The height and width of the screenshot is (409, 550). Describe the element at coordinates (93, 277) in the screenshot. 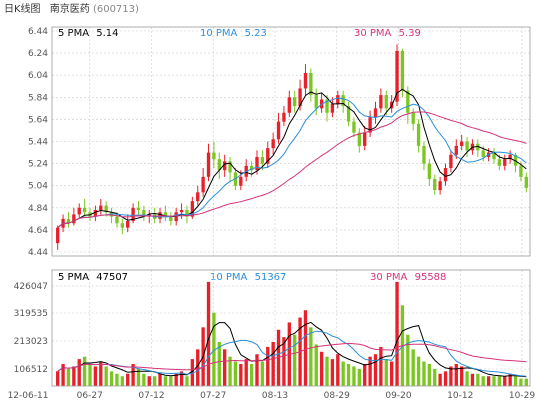

I see `volume-ma5-legend: 5 PMA 47507` at that location.